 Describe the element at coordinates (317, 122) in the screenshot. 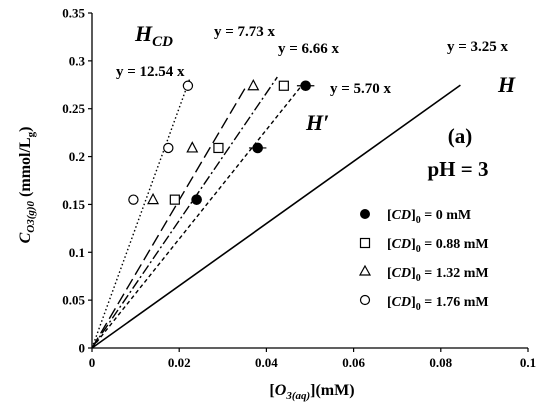

I see `curve-label-Hprime: H′` at that location.